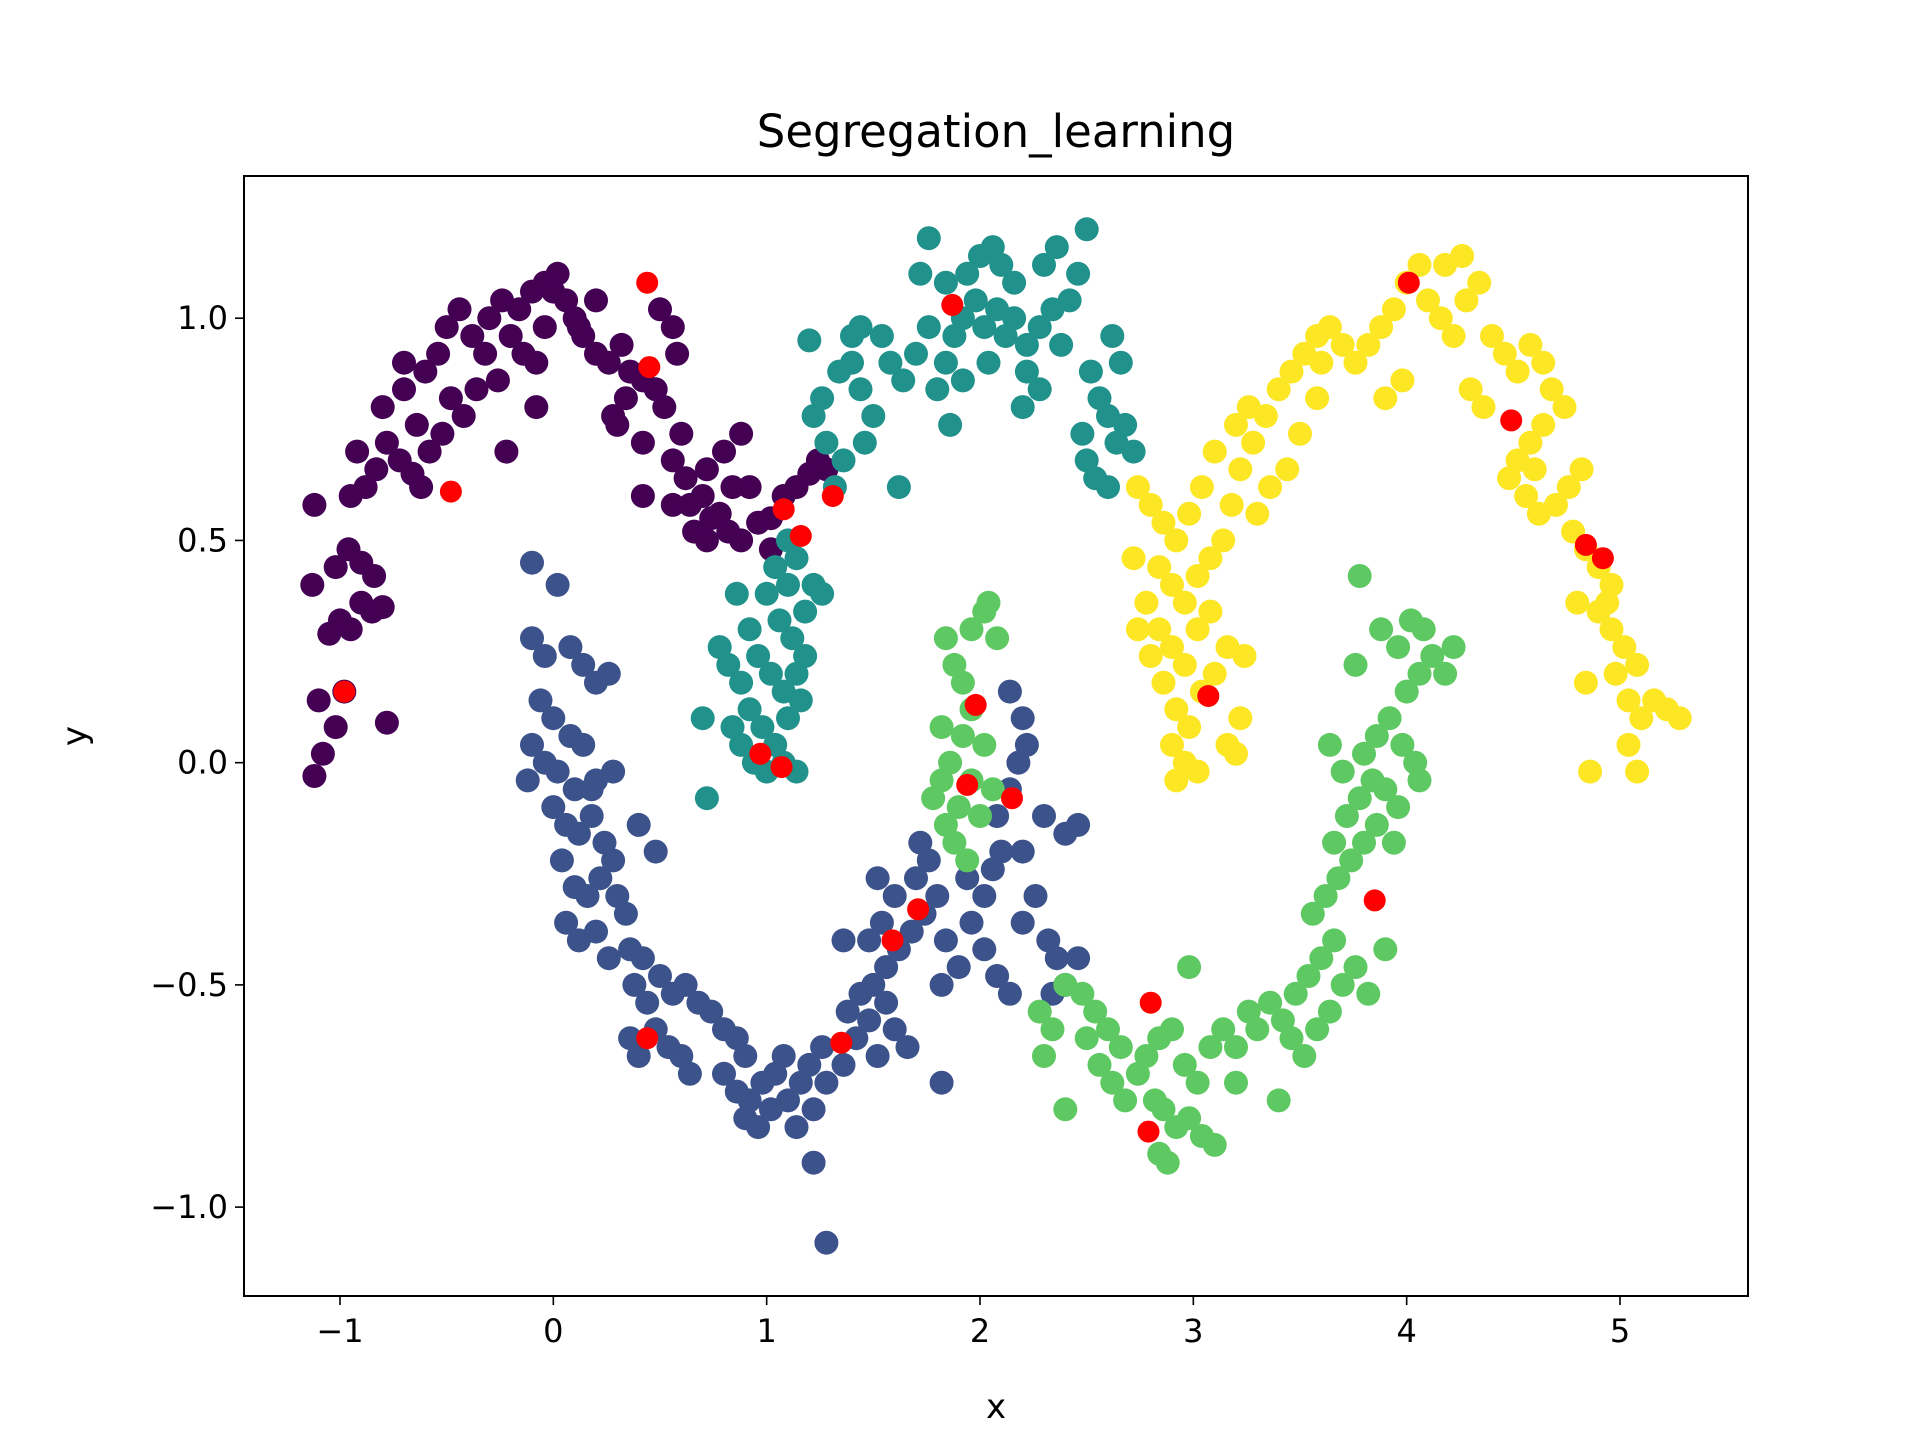 This screenshot has height=1440, width=1920. I want to click on y-tick-label: −0.5, so click(189, 985).